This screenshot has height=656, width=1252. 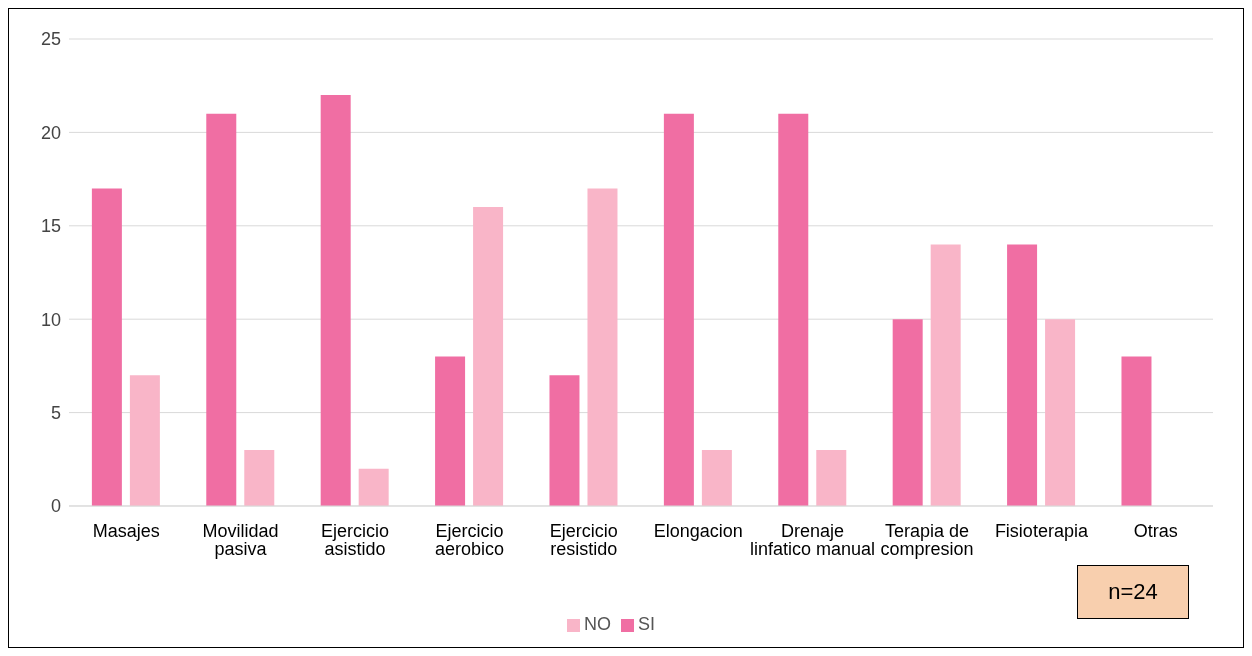 What do you see at coordinates (1041, 530) in the screenshot?
I see `x-tick-label: Fisioterapia` at bounding box center [1041, 530].